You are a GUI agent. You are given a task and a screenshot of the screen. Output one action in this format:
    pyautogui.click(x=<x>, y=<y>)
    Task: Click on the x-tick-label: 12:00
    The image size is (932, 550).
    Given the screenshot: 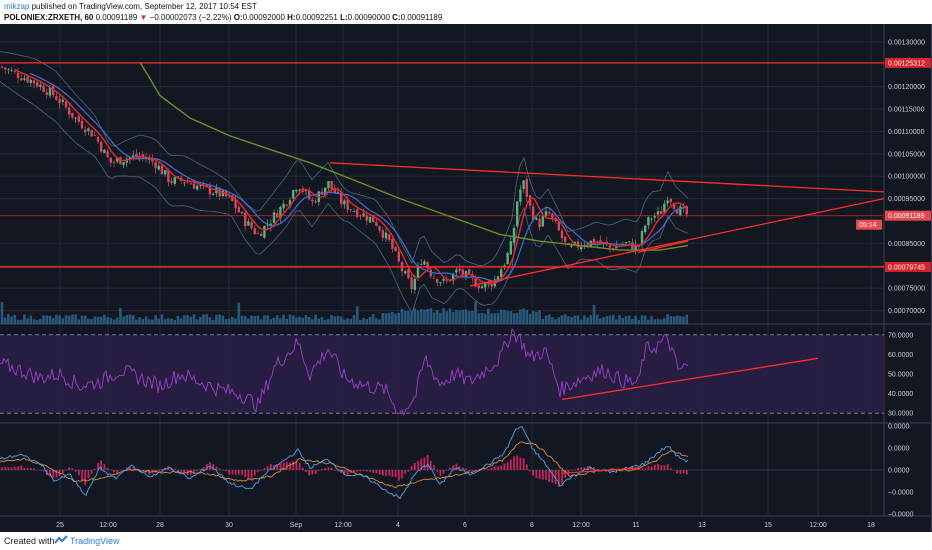 What is the action you would take?
    pyautogui.click(x=343, y=525)
    